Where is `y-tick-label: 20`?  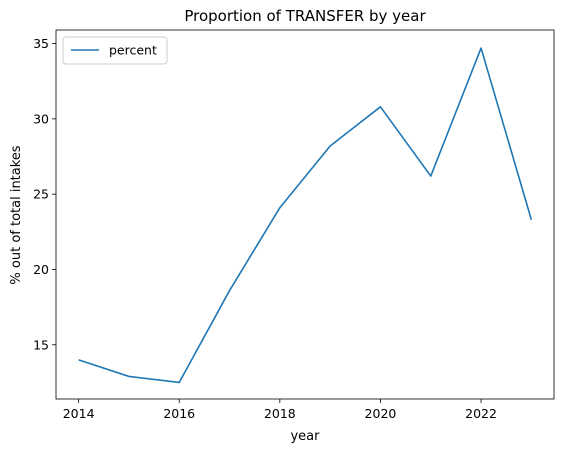
y-tick-label: 20 is located at coordinates (41, 269).